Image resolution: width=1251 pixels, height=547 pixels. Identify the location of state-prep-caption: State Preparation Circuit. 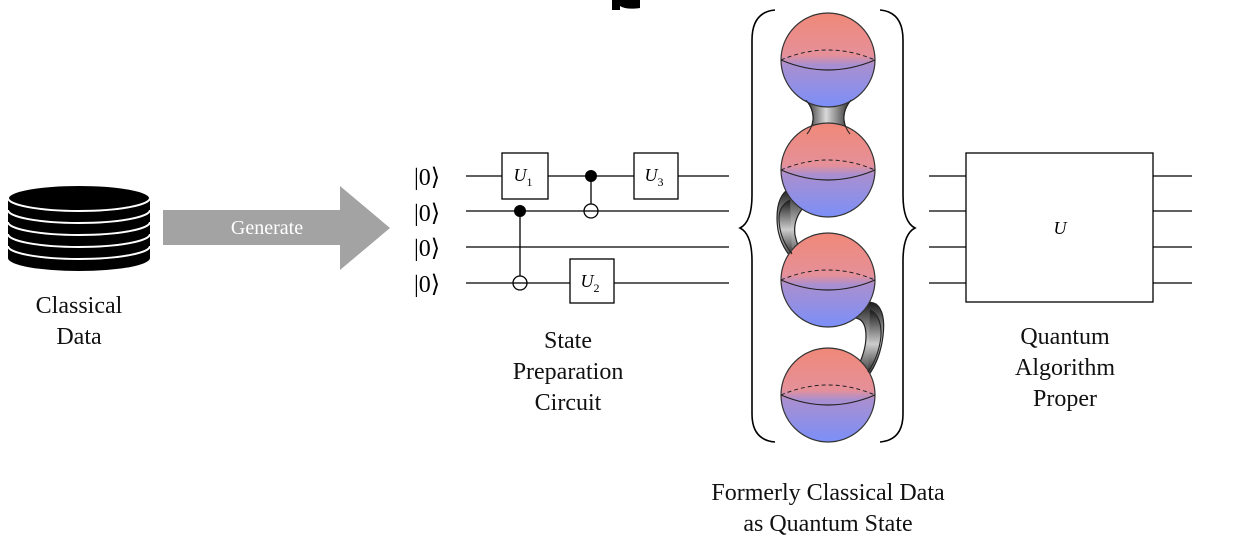
(568, 372).